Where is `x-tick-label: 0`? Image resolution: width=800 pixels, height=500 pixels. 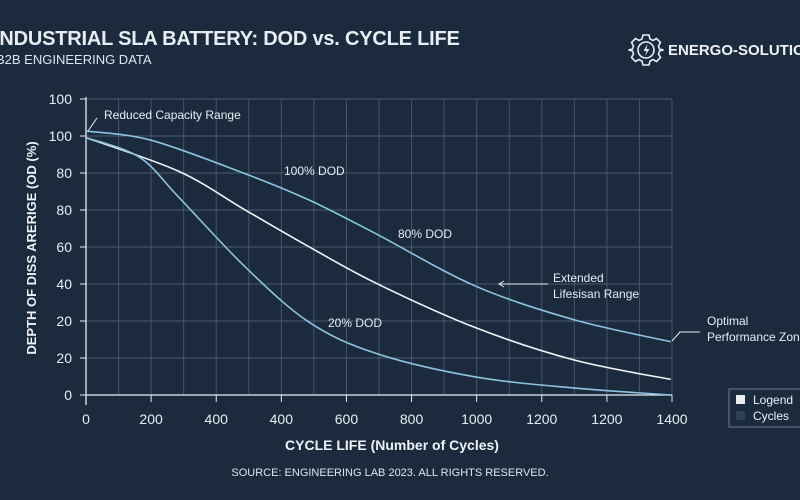
x-tick-label: 0 is located at coordinates (86, 419).